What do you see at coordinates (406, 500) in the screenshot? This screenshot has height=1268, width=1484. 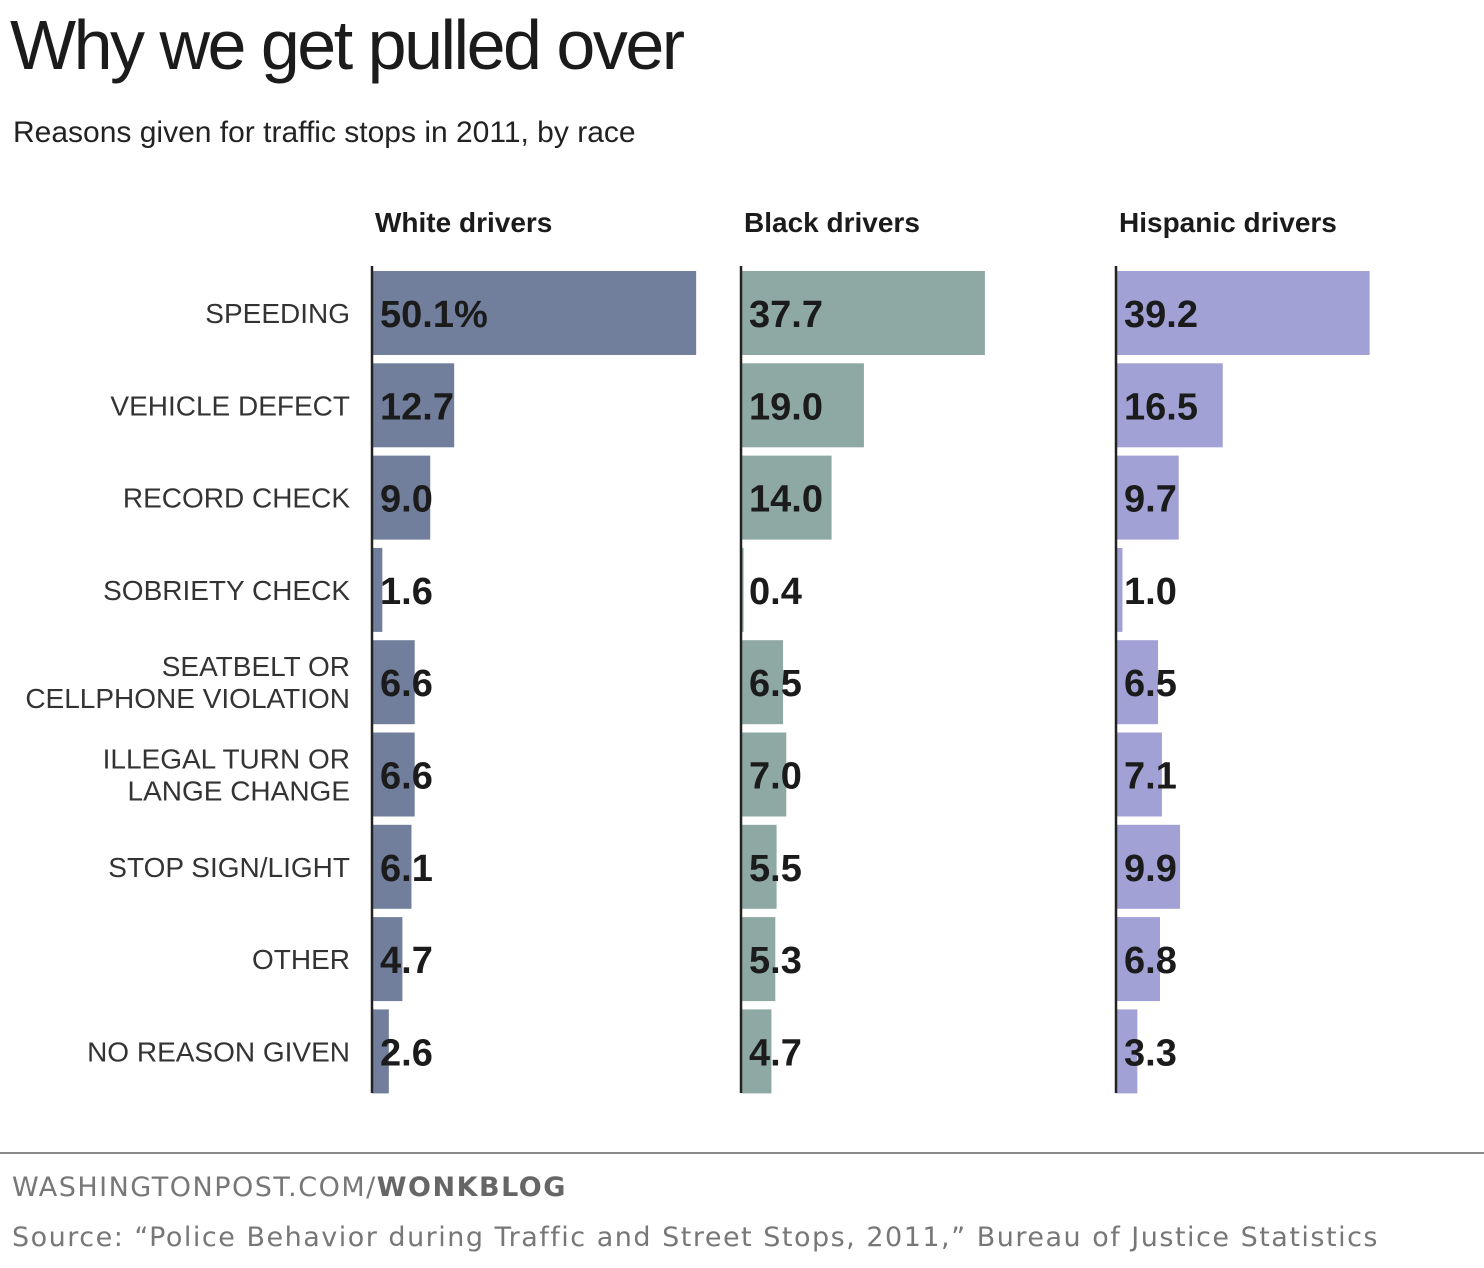 I see `data-label: 9.0` at bounding box center [406, 500].